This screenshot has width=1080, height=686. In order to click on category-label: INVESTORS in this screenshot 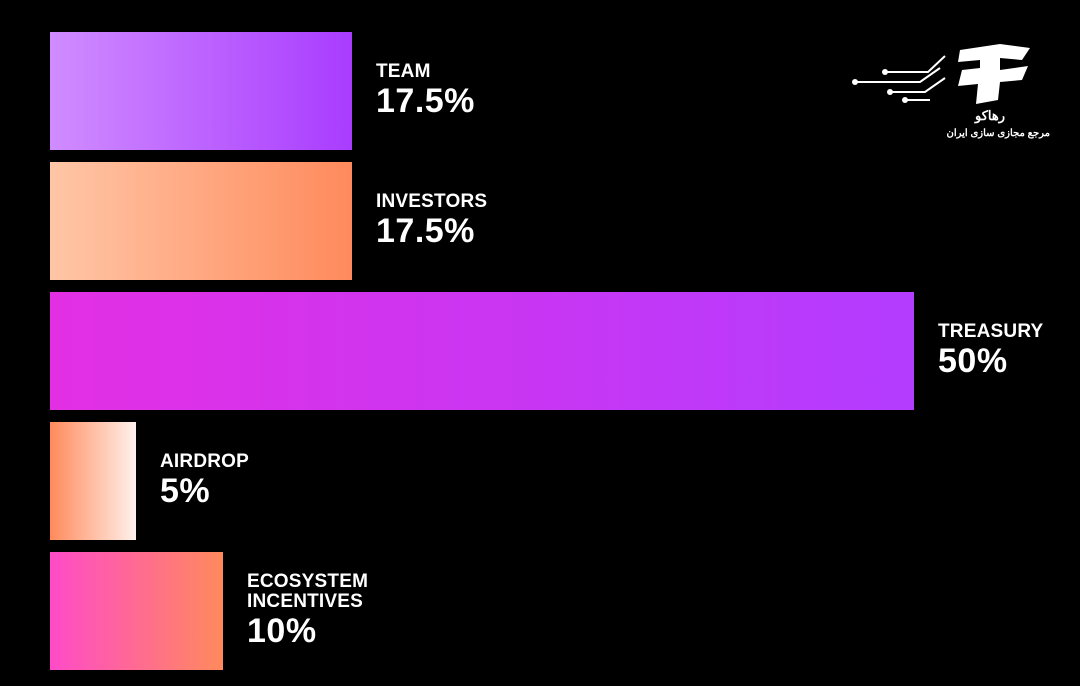, I will do `click(432, 201)`.